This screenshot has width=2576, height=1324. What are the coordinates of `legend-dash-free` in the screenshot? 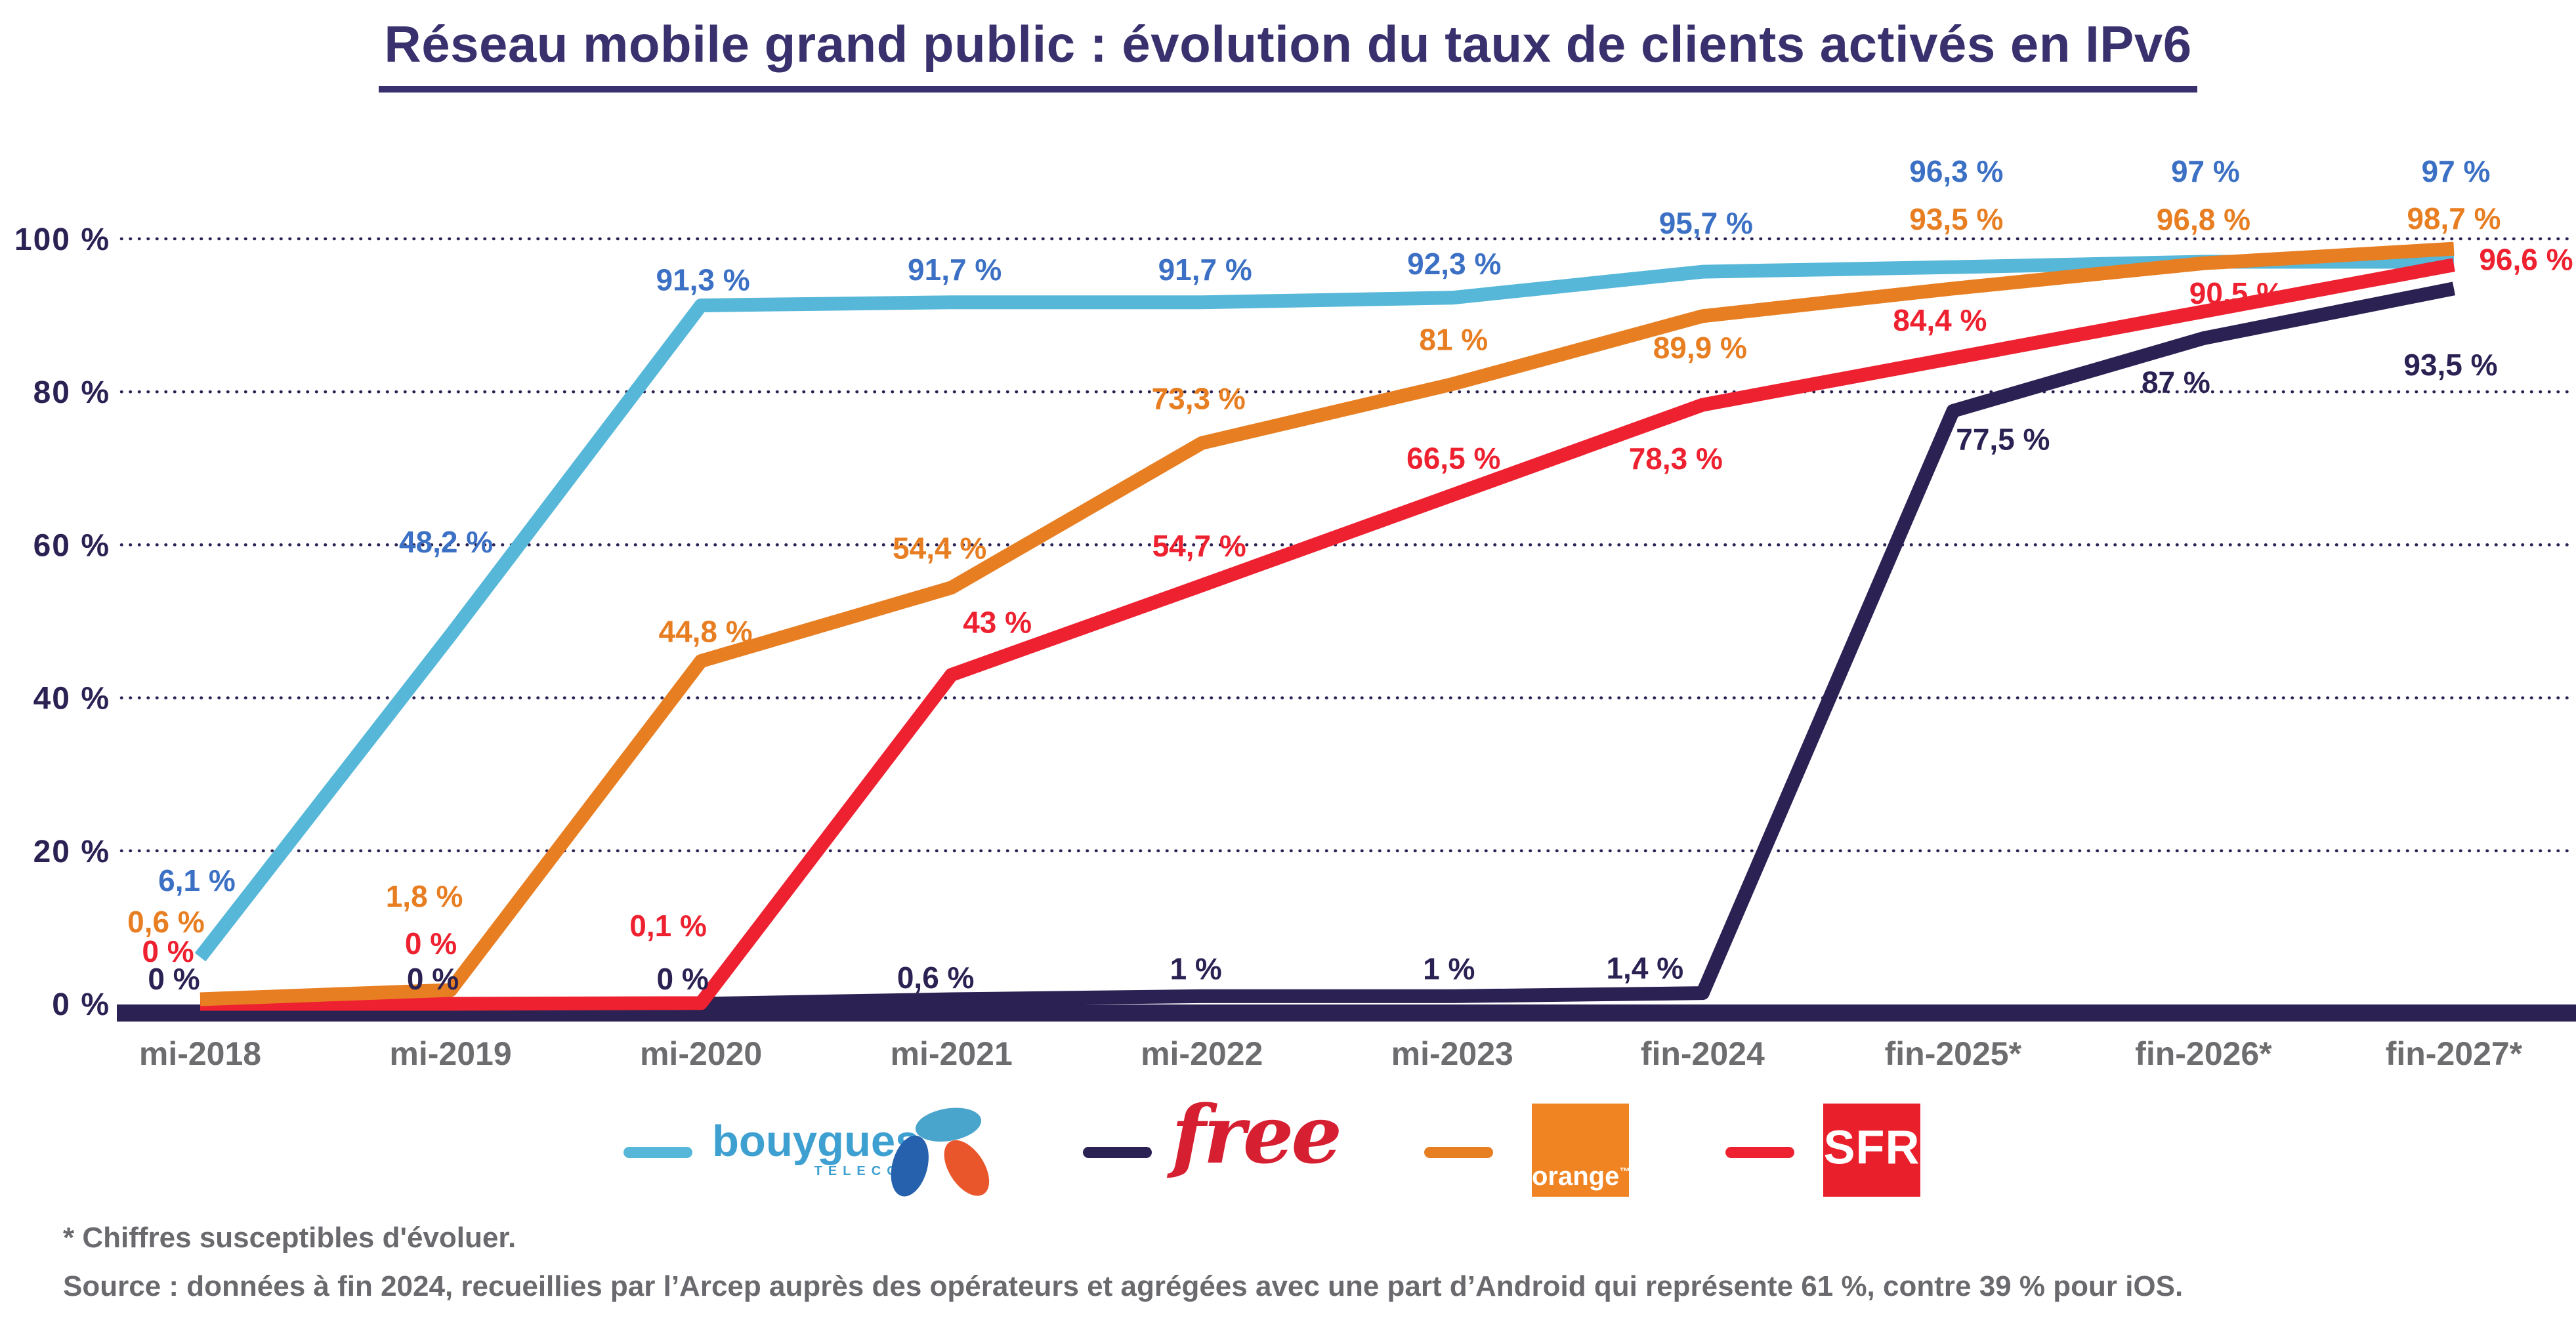 It's located at (1117, 1152).